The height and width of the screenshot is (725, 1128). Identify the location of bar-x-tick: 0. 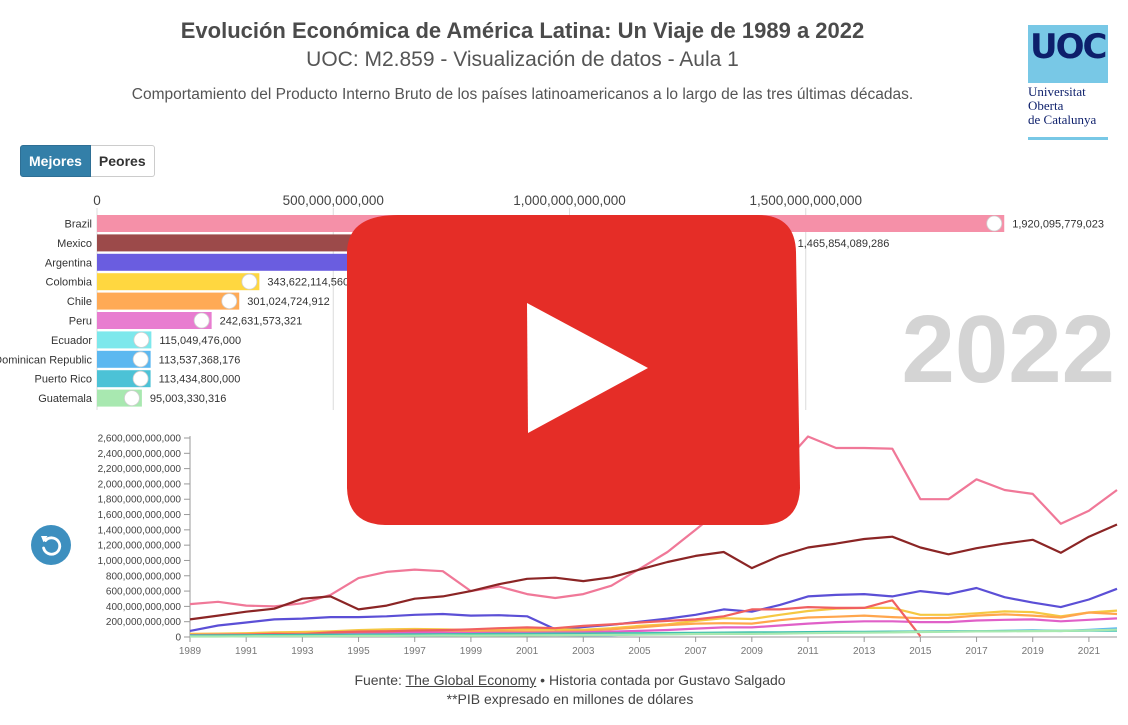
(97, 200).